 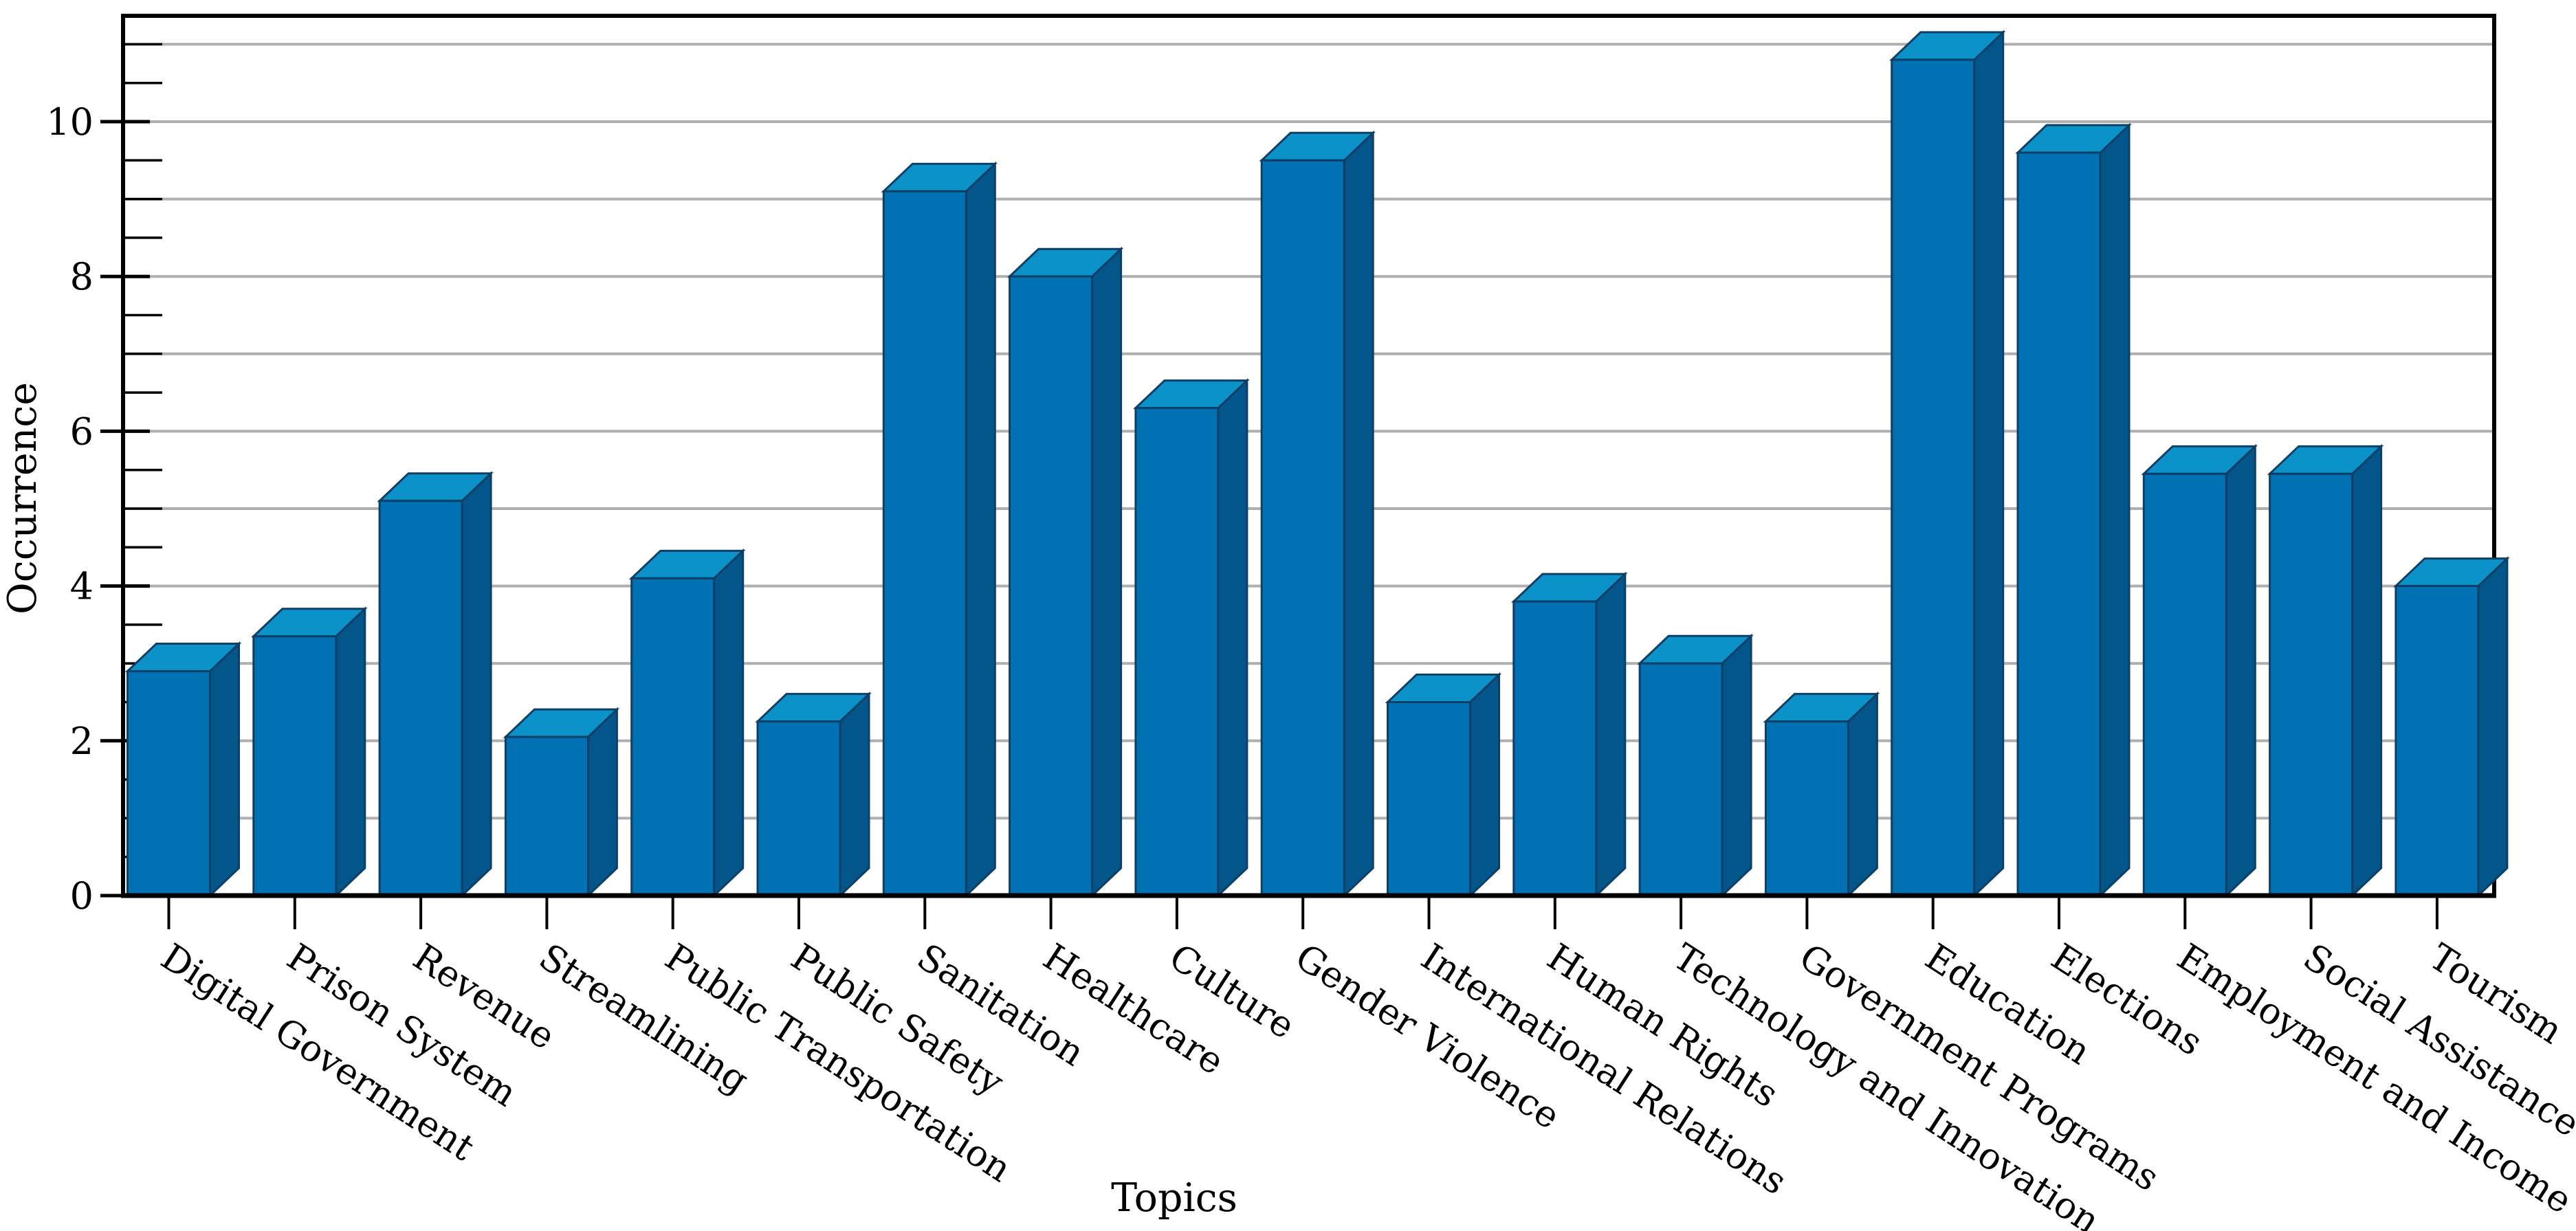 What do you see at coordinates (81, 276) in the screenshot?
I see `y-tick-label: 8` at bounding box center [81, 276].